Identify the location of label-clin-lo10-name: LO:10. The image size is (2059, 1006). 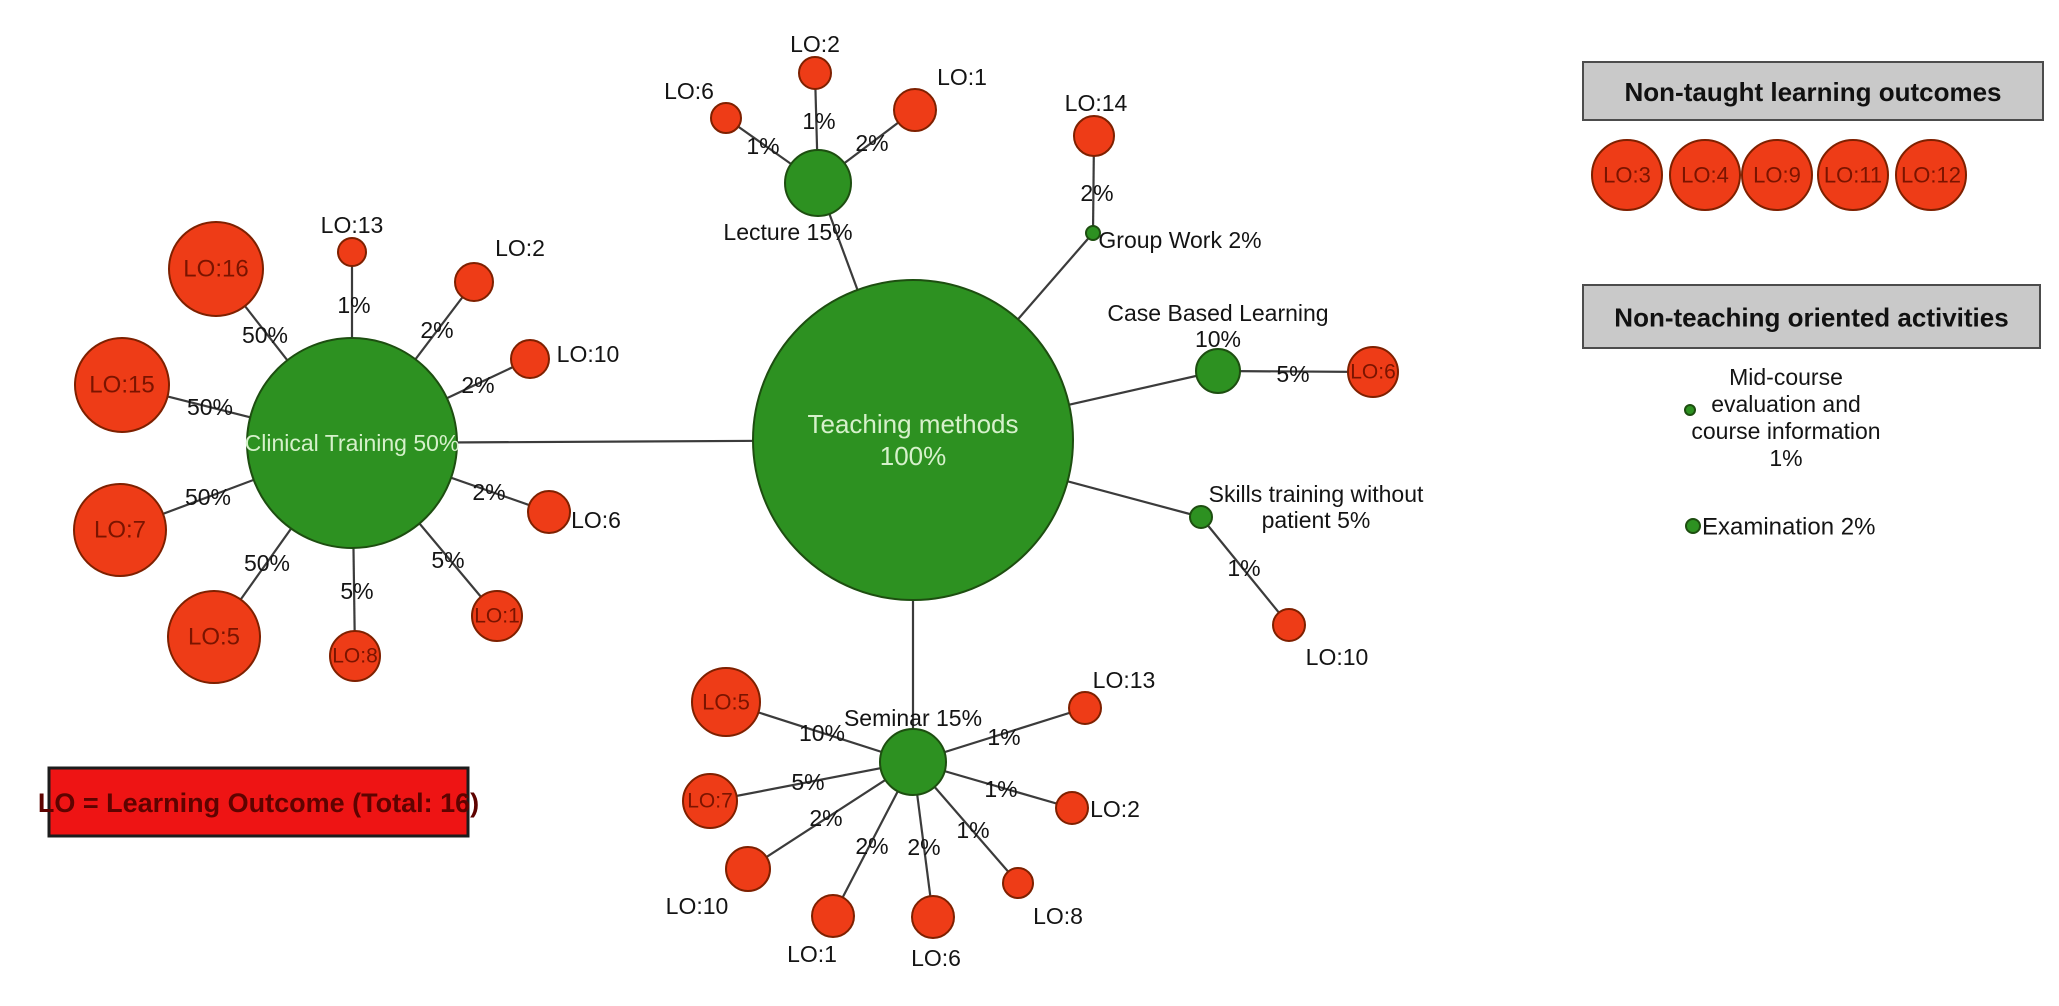
(588, 354).